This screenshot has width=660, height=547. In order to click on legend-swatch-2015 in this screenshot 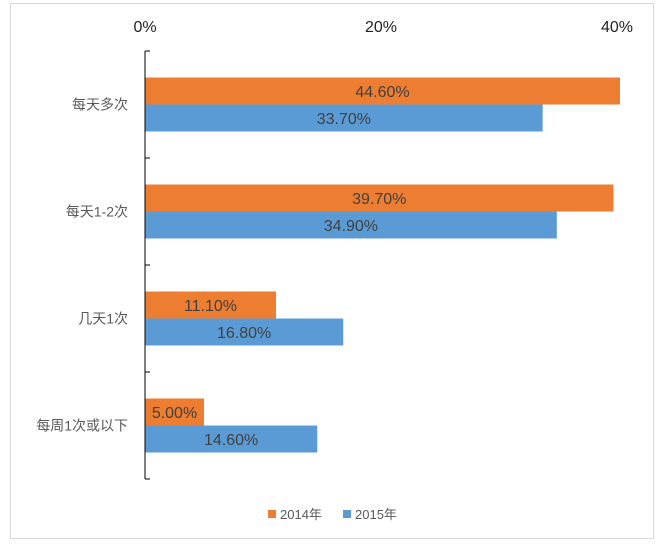, I will do `click(347, 514)`.